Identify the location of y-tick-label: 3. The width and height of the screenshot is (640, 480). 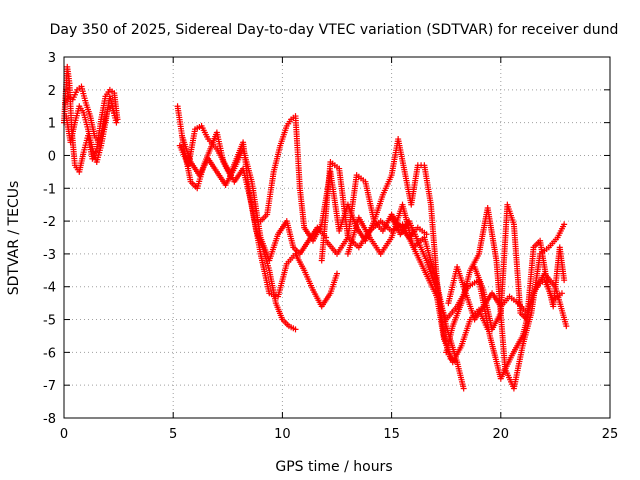
(52, 58).